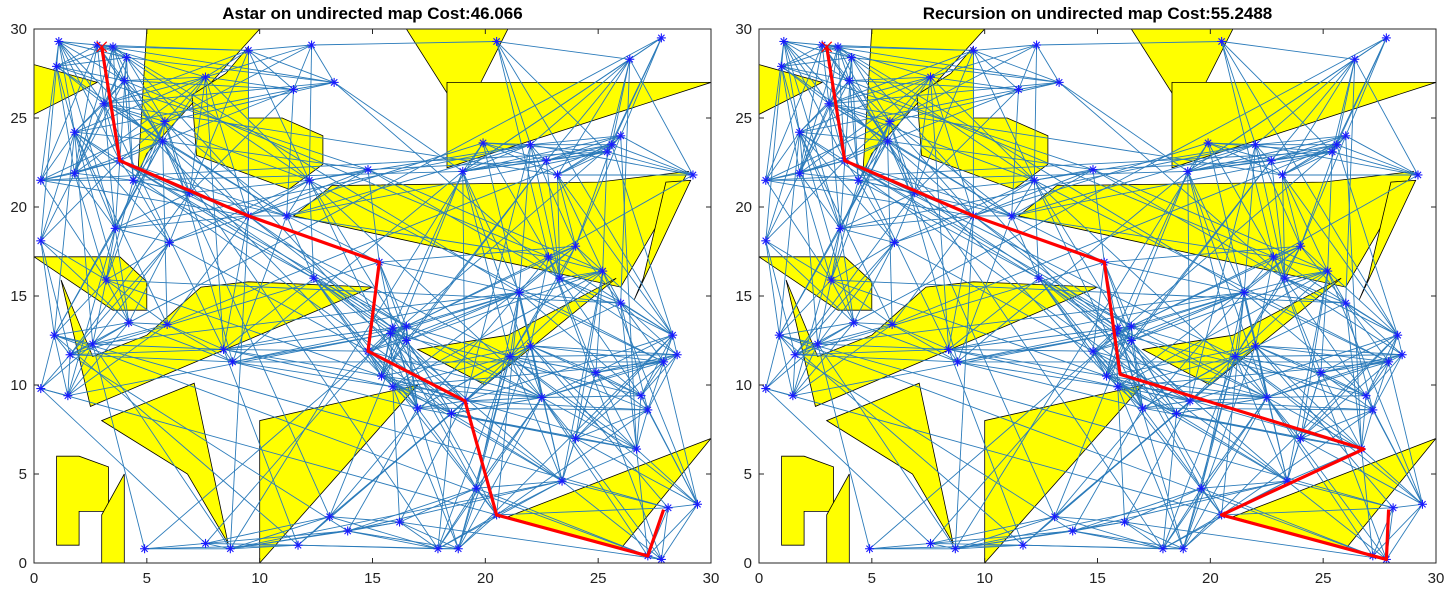 The height and width of the screenshot is (595, 1450). What do you see at coordinates (102, 47) in the screenshot?
I see `start-marker` at bounding box center [102, 47].